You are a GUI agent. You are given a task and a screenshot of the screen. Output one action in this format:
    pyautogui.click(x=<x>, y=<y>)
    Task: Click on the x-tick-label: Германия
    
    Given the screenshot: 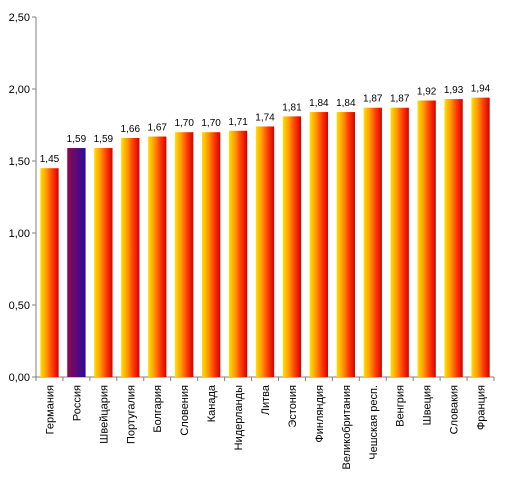 What is the action you would take?
    pyautogui.click(x=50, y=409)
    